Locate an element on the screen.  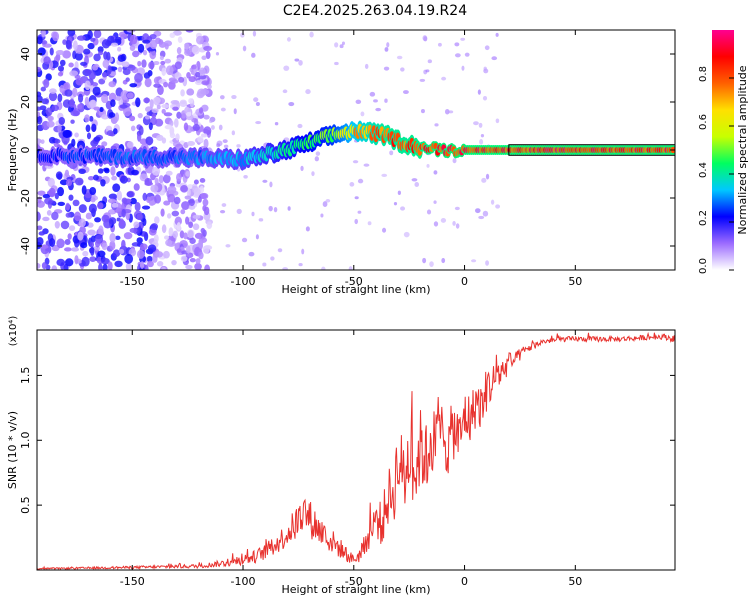
spectrogram-xtick-label: -150 is located at coordinates (132, 281).